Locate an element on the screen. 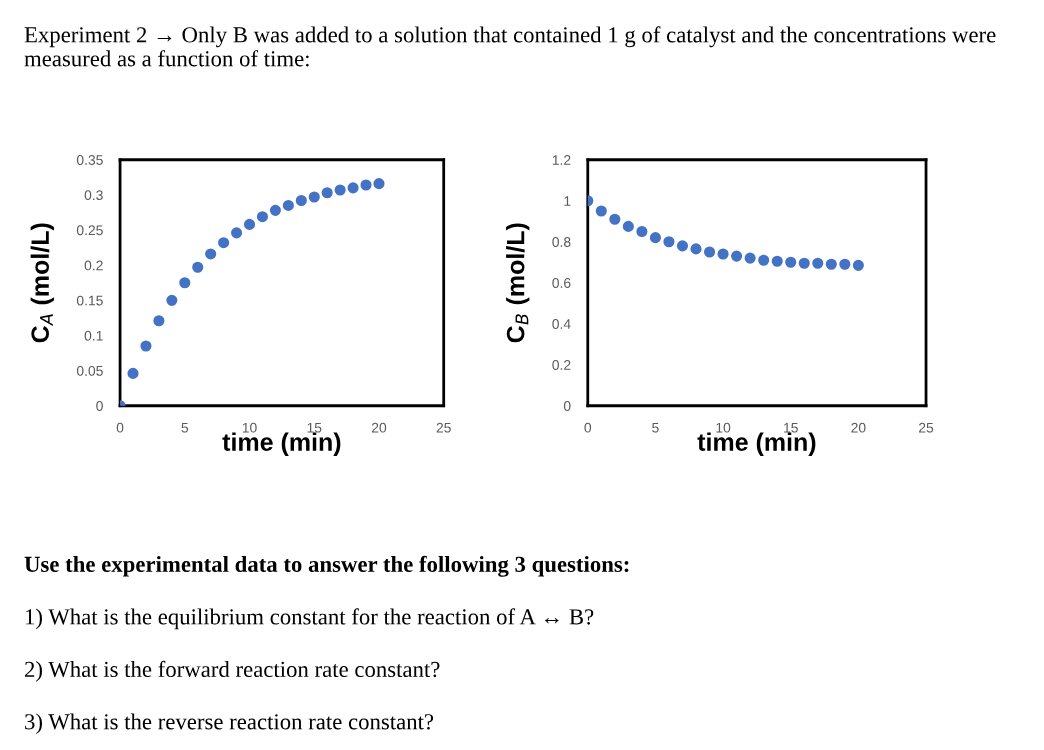  y-axis-title: C$_{A}$ (mol/L) is located at coordinates (42, 283).